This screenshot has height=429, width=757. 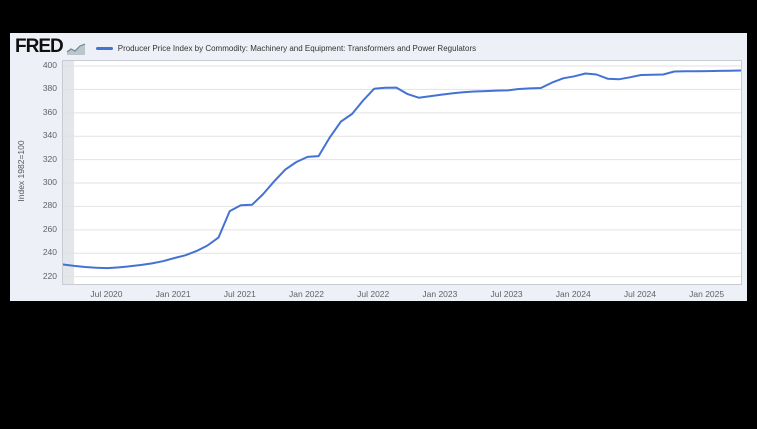 What do you see at coordinates (104, 48) in the screenshot?
I see `legend-line-swatch` at bounding box center [104, 48].